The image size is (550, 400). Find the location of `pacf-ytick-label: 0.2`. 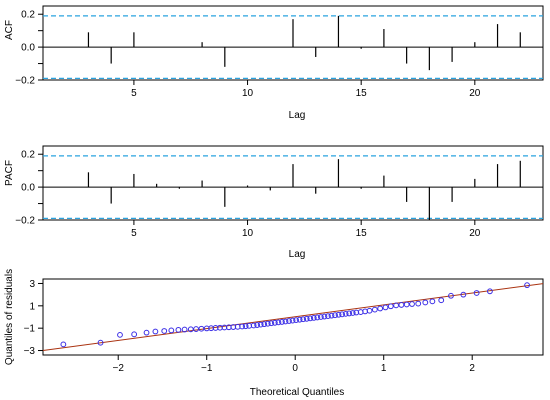

pacf-ytick-label: 0.2 is located at coordinates (28, 155).